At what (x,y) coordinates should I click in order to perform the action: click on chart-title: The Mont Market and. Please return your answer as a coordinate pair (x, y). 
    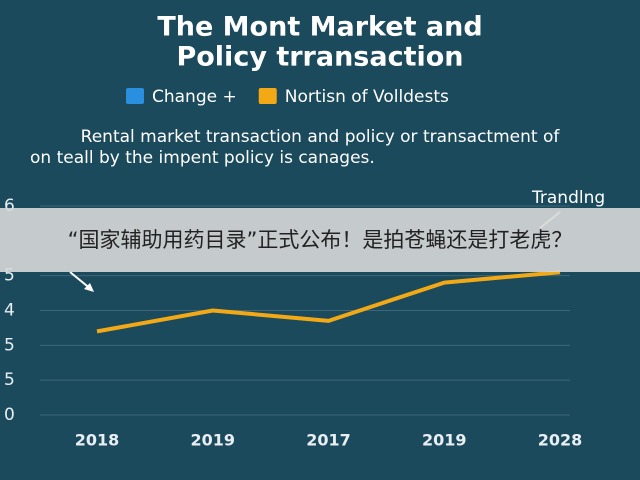
    Looking at the image, I should click on (319, 27).